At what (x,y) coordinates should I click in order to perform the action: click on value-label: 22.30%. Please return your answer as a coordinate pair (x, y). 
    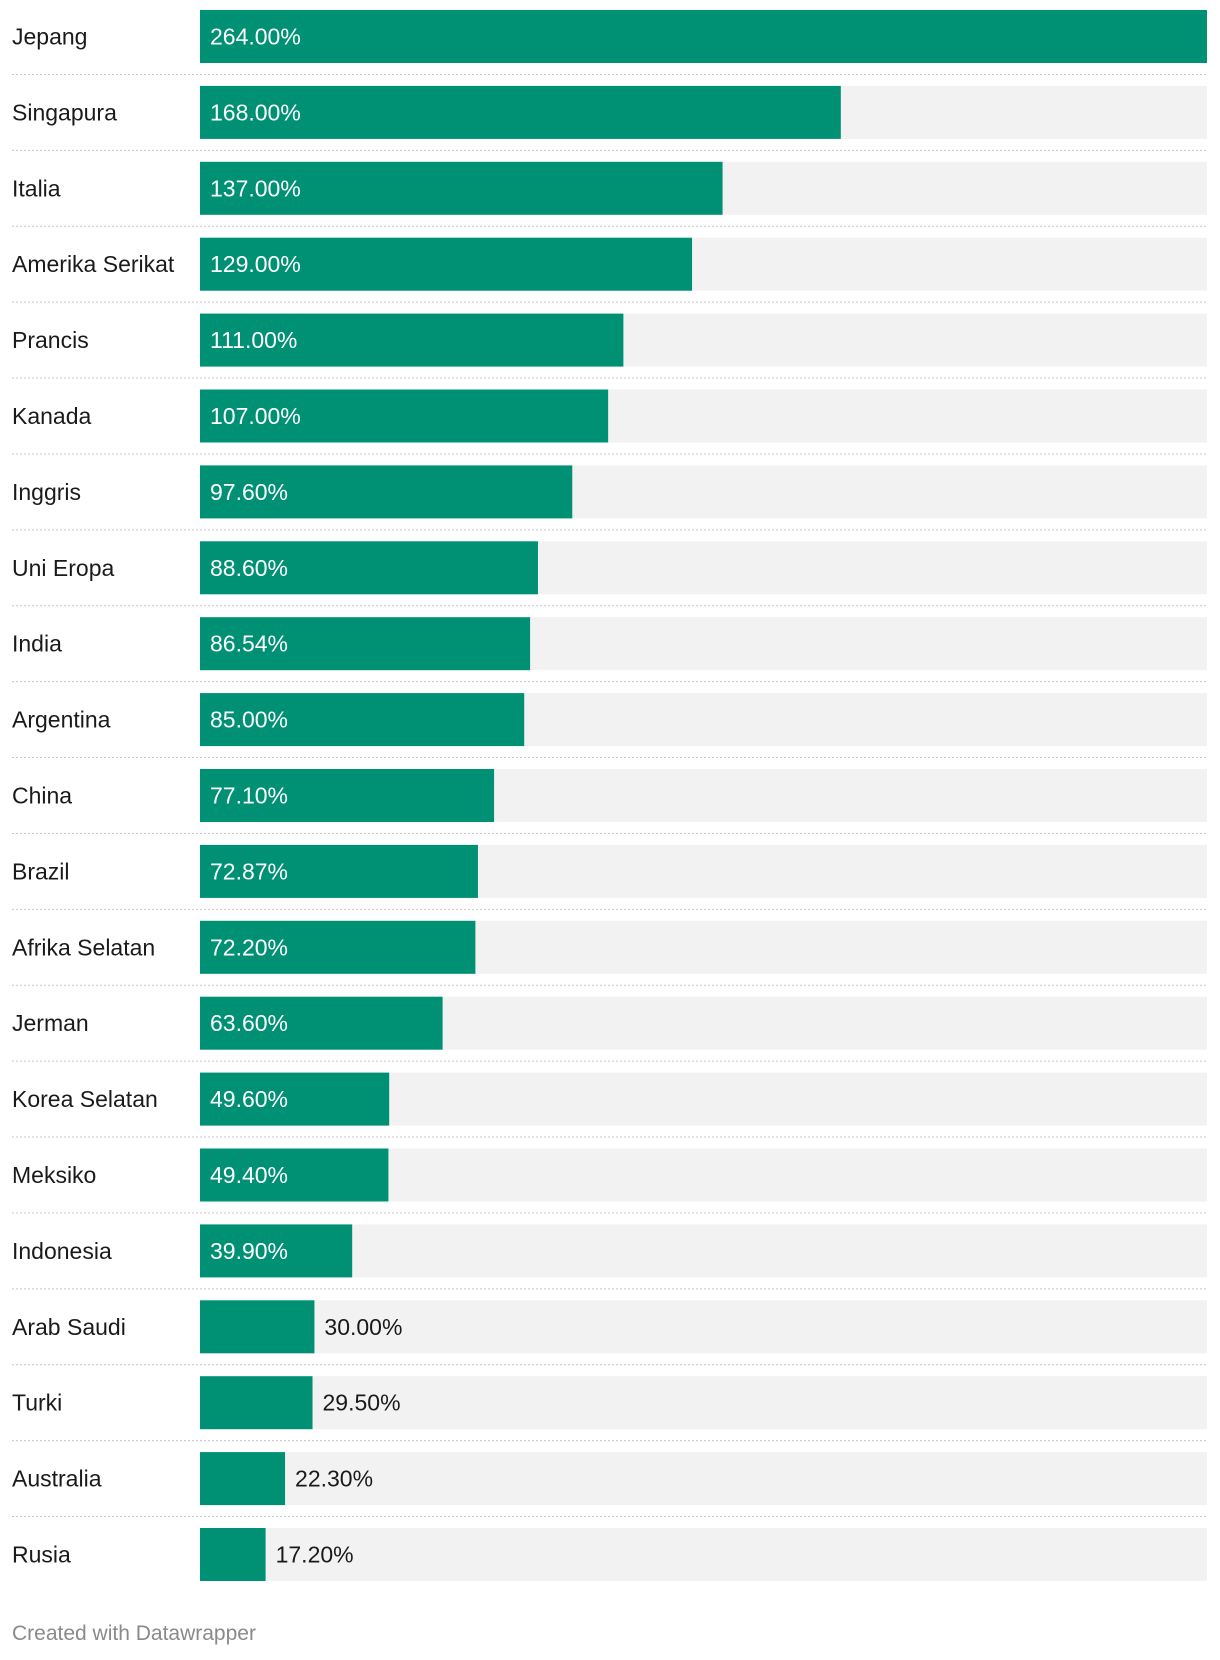
    Looking at the image, I should click on (334, 1479).